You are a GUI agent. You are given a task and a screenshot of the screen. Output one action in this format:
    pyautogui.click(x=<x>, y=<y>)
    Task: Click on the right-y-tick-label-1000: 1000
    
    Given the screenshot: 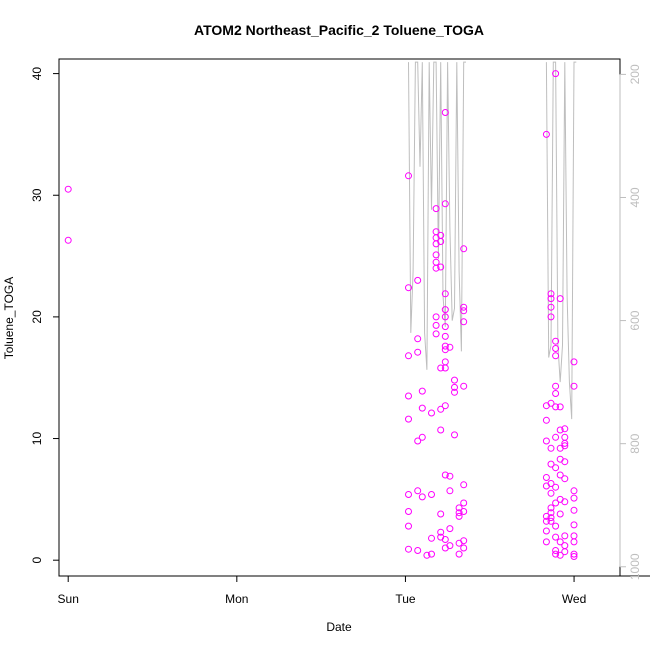 What is the action you would take?
    pyautogui.click(x=635, y=566)
    